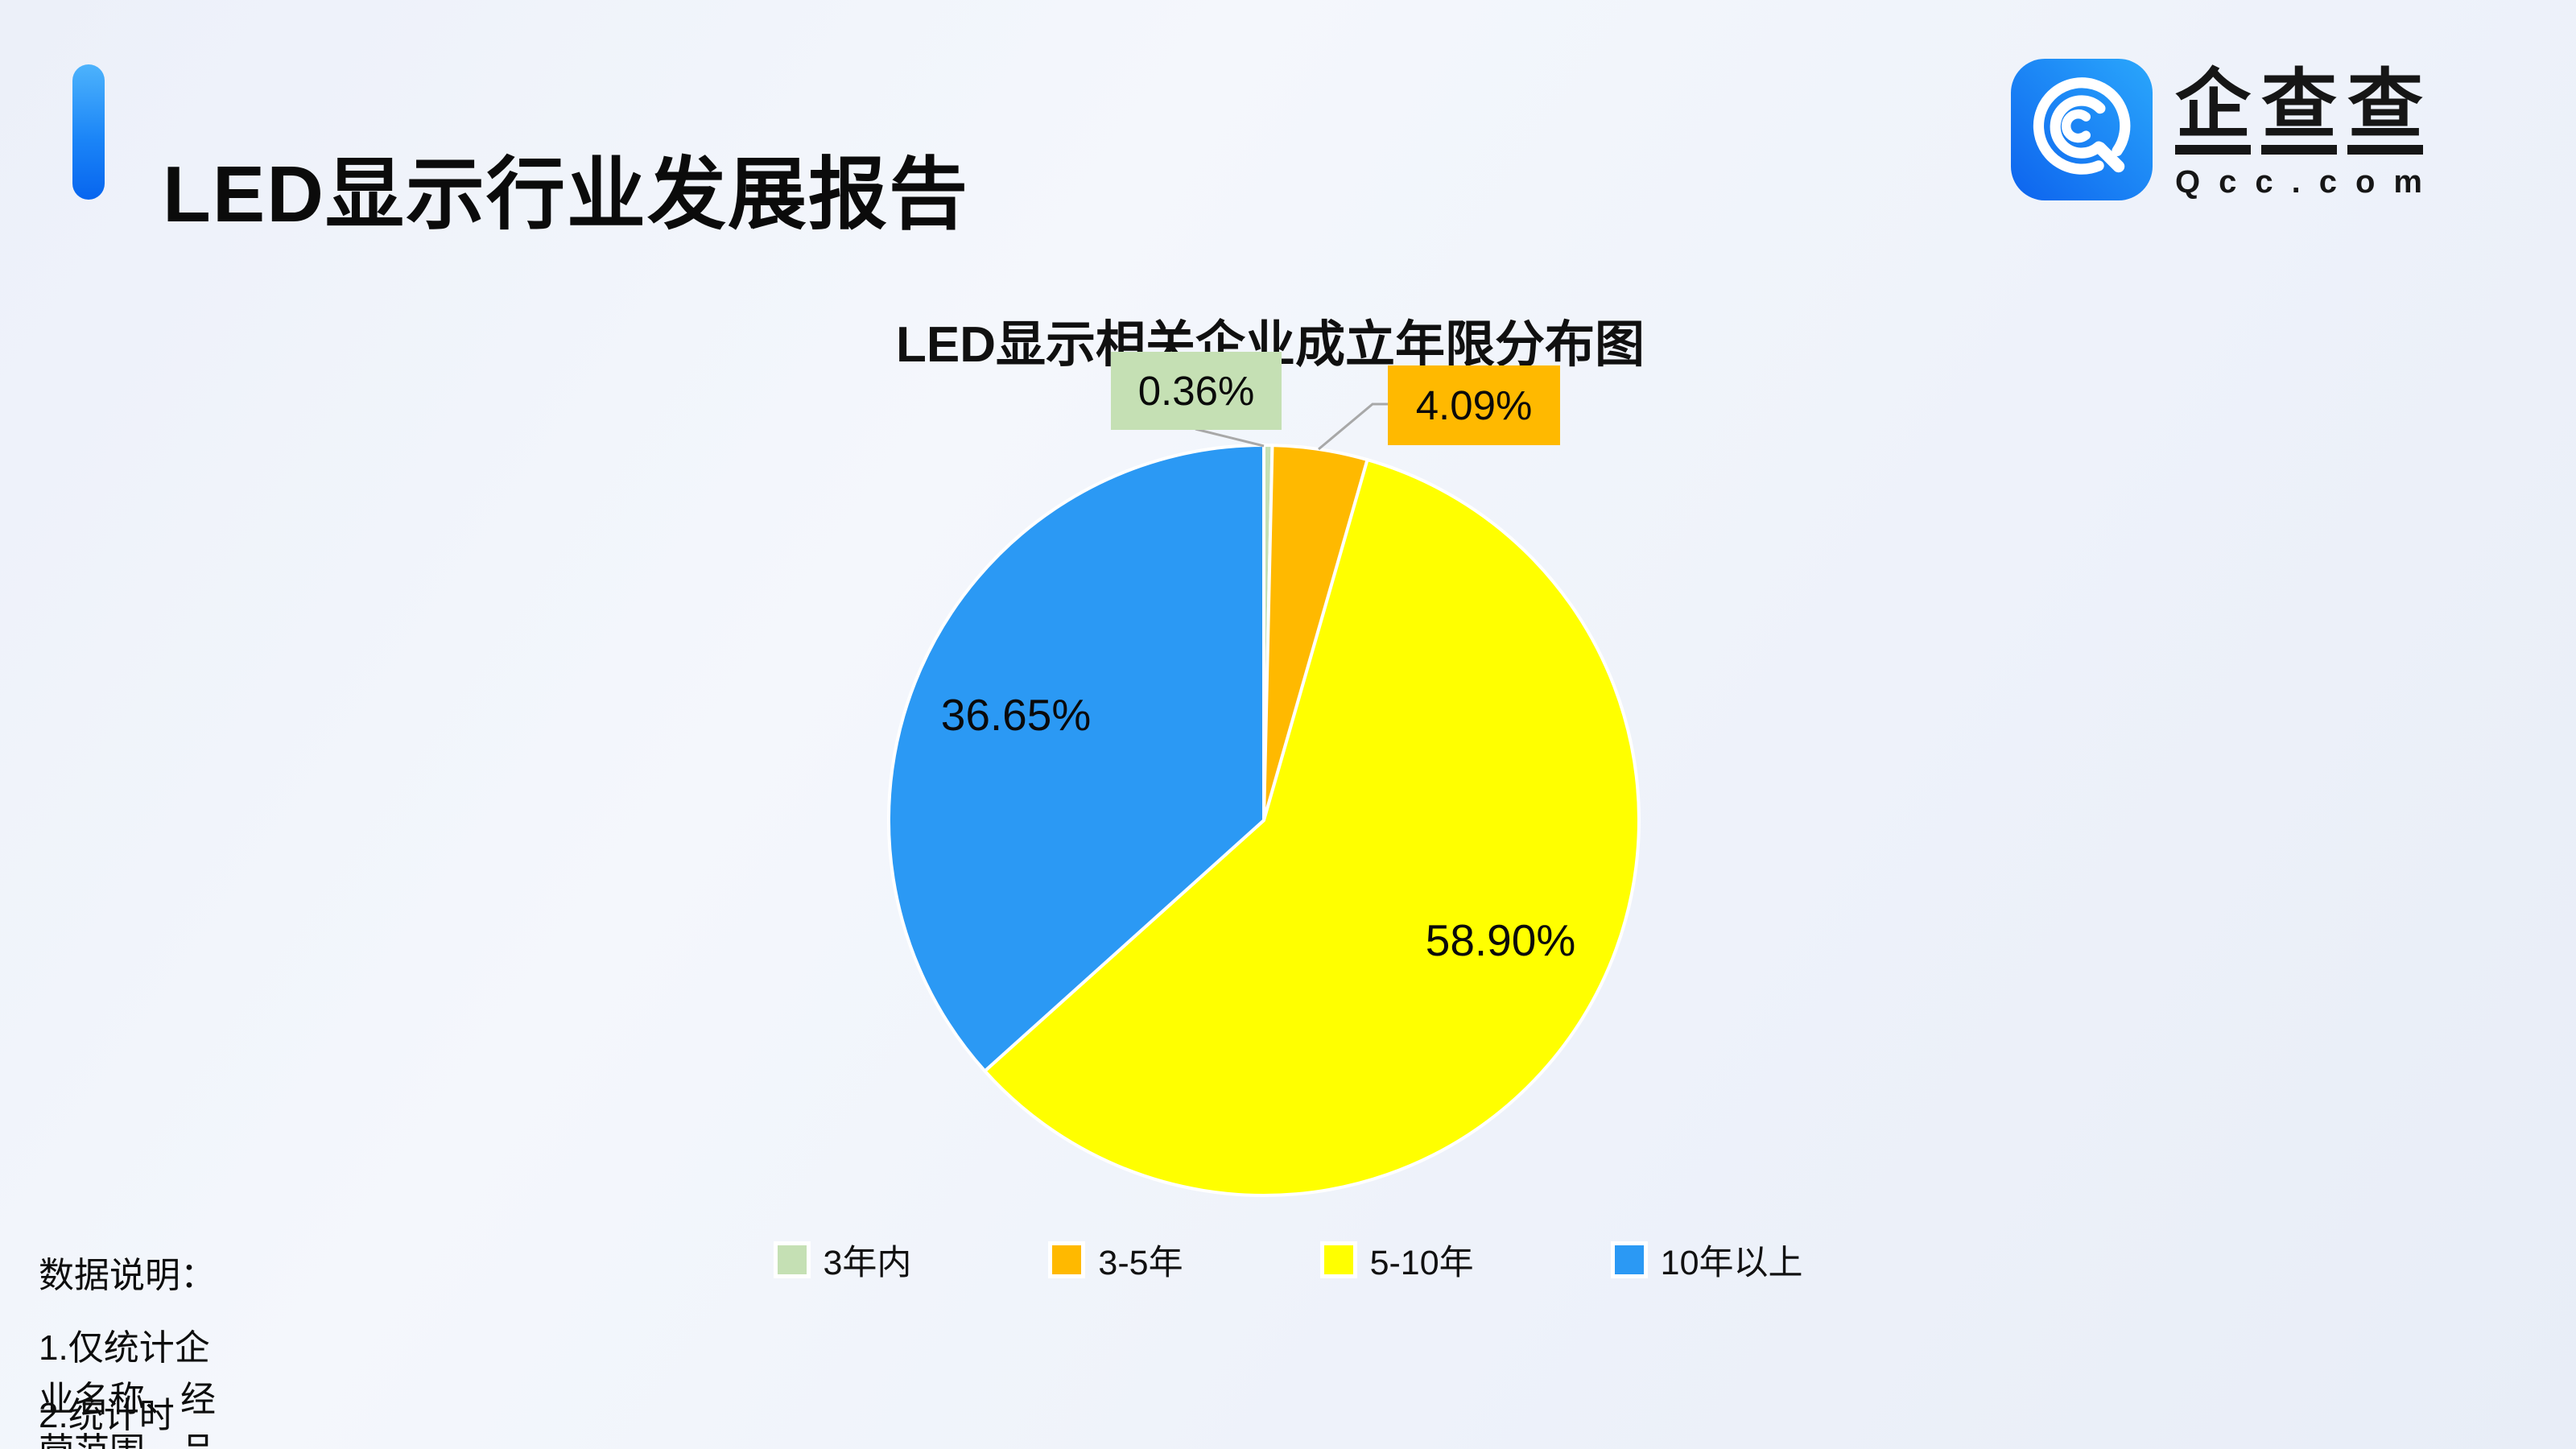  Describe the element at coordinates (1500, 940) in the screenshot. I see `data-label-5-10y: 58.90%` at that location.